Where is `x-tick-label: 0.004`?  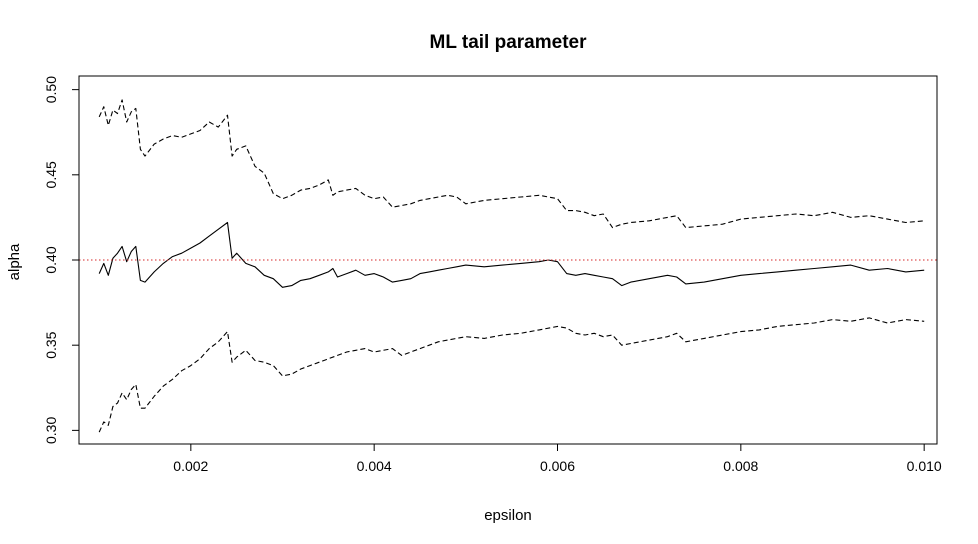
x-tick-label: 0.004 is located at coordinates (374, 466).